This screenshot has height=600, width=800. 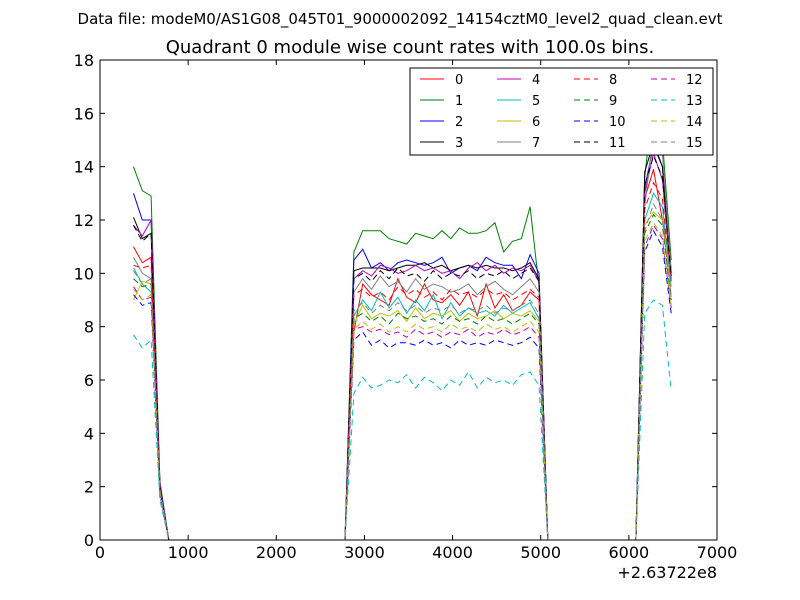 I want to click on legend-label-12: 12, so click(x=694, y=80).